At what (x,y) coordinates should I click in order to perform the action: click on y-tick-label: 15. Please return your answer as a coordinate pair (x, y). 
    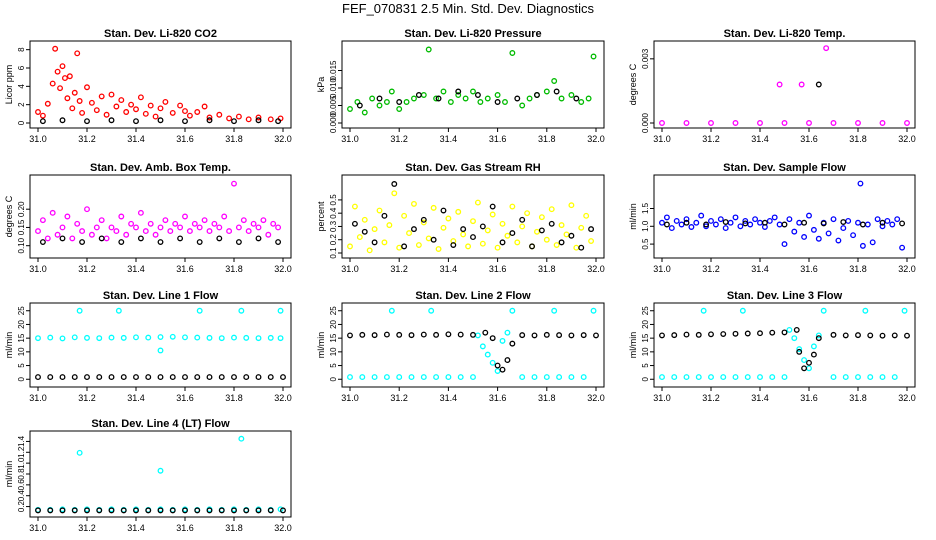
    Looking at the image, I should click on (333, 337).